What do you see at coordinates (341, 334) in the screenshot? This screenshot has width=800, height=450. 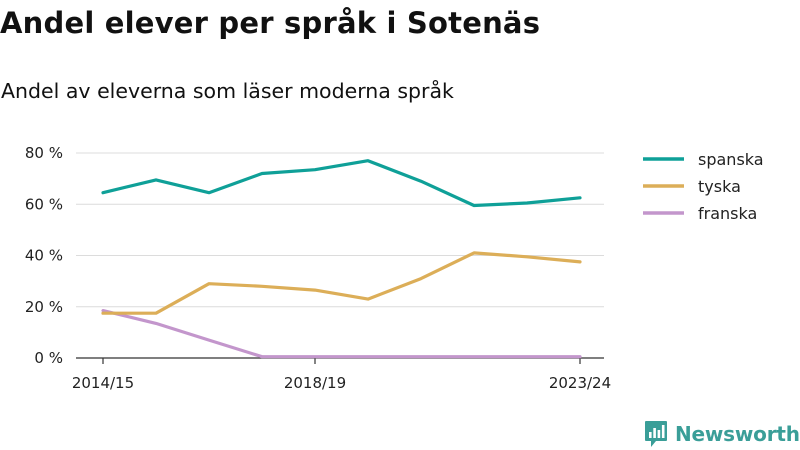 I see `series-line-franska` at bounding box center [341, 334].